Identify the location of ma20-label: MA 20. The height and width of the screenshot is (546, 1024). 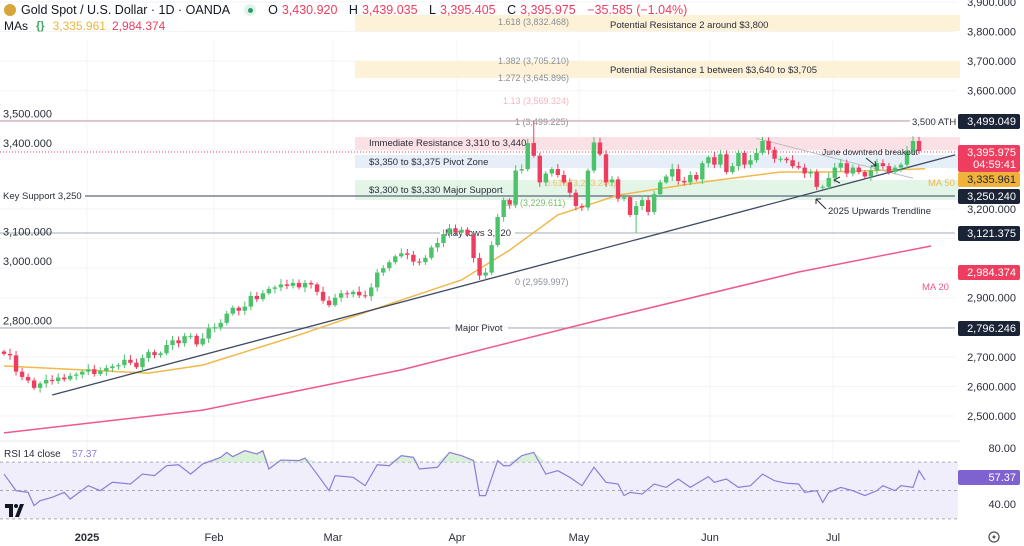
(935, 287).